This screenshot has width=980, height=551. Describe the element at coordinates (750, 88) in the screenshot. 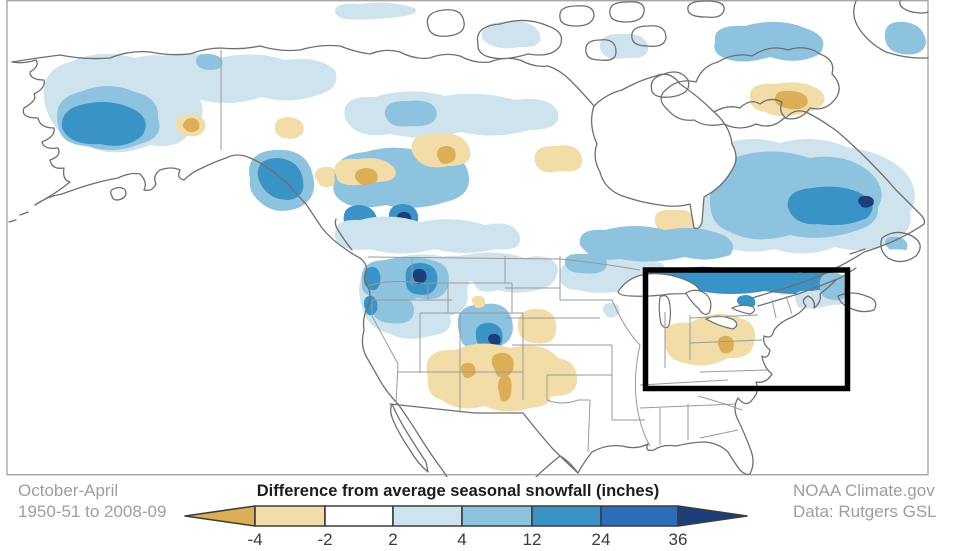

I see `baffin-island` at that location.